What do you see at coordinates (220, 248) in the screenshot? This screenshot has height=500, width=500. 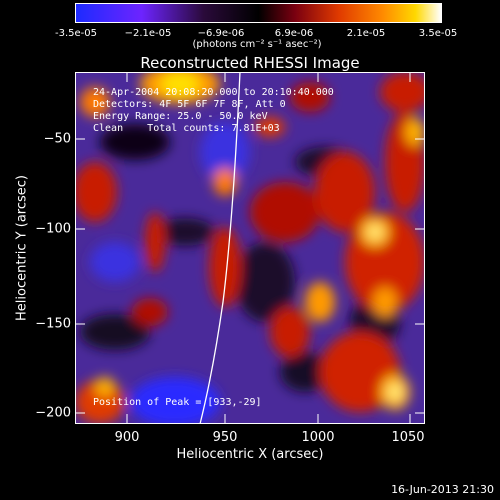 I see `solar-limb` at bounding box center [220, 248].